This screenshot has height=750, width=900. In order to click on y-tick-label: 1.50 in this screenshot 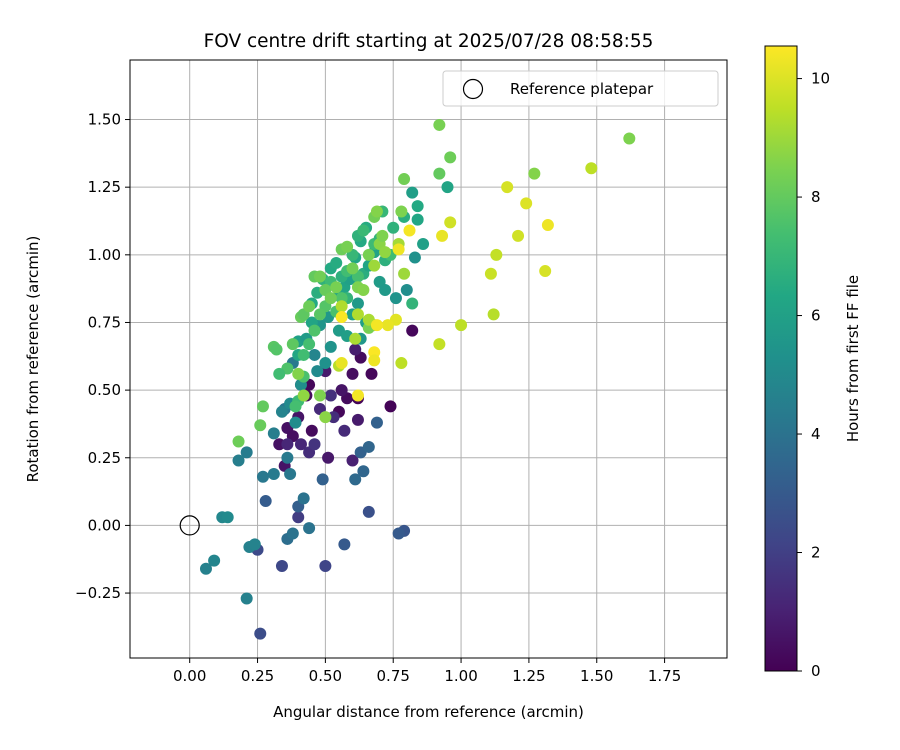, I will do `click(104, 120)`.